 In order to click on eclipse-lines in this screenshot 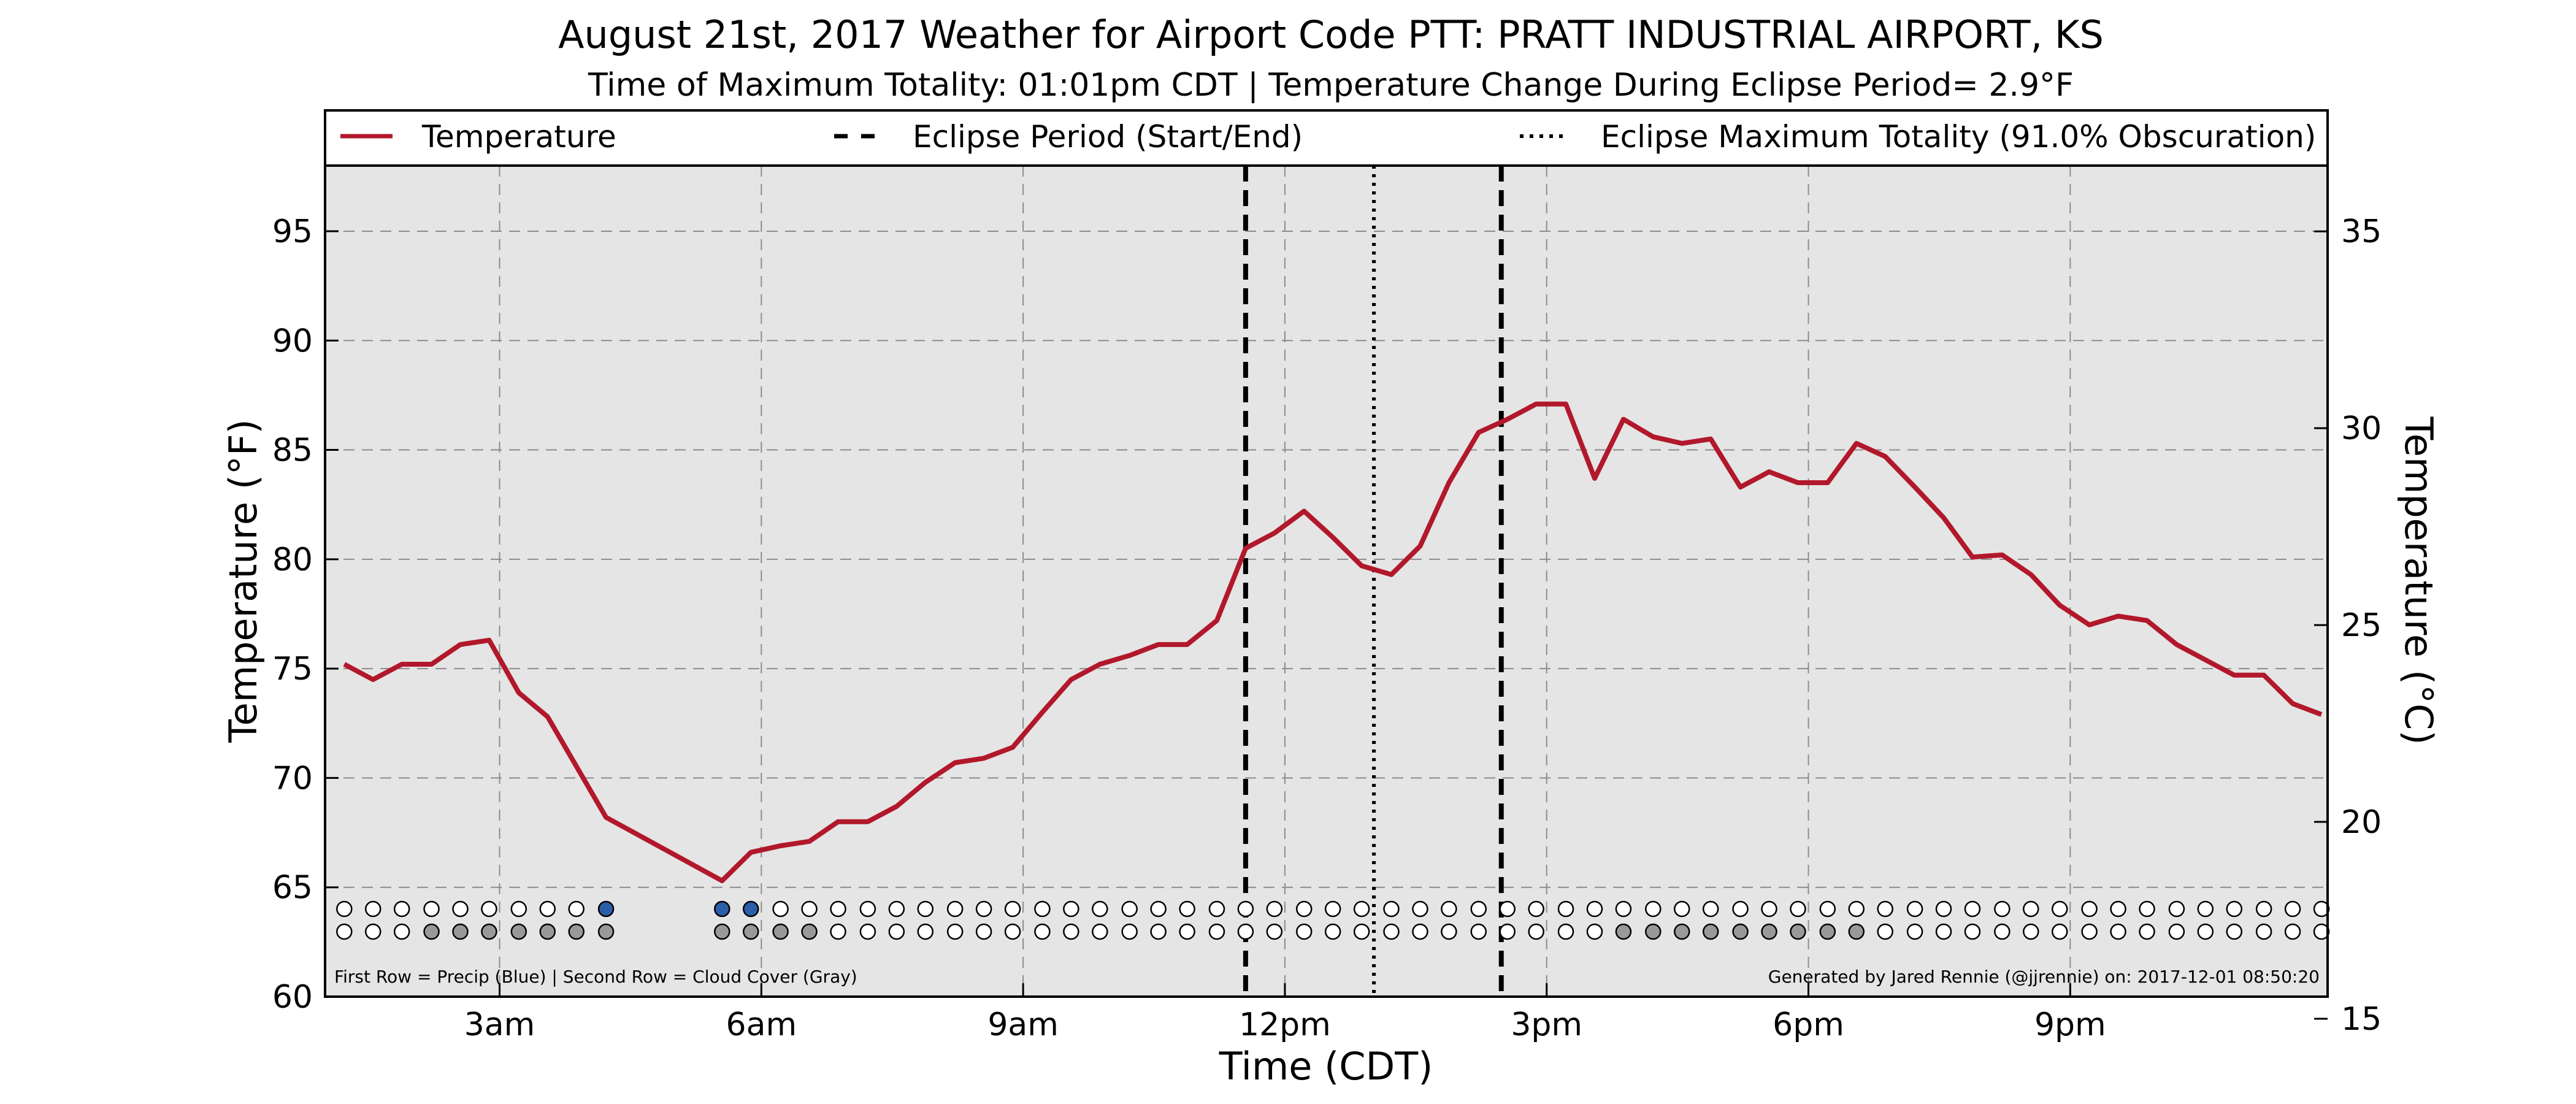, I will do `click(1373, 581)`.